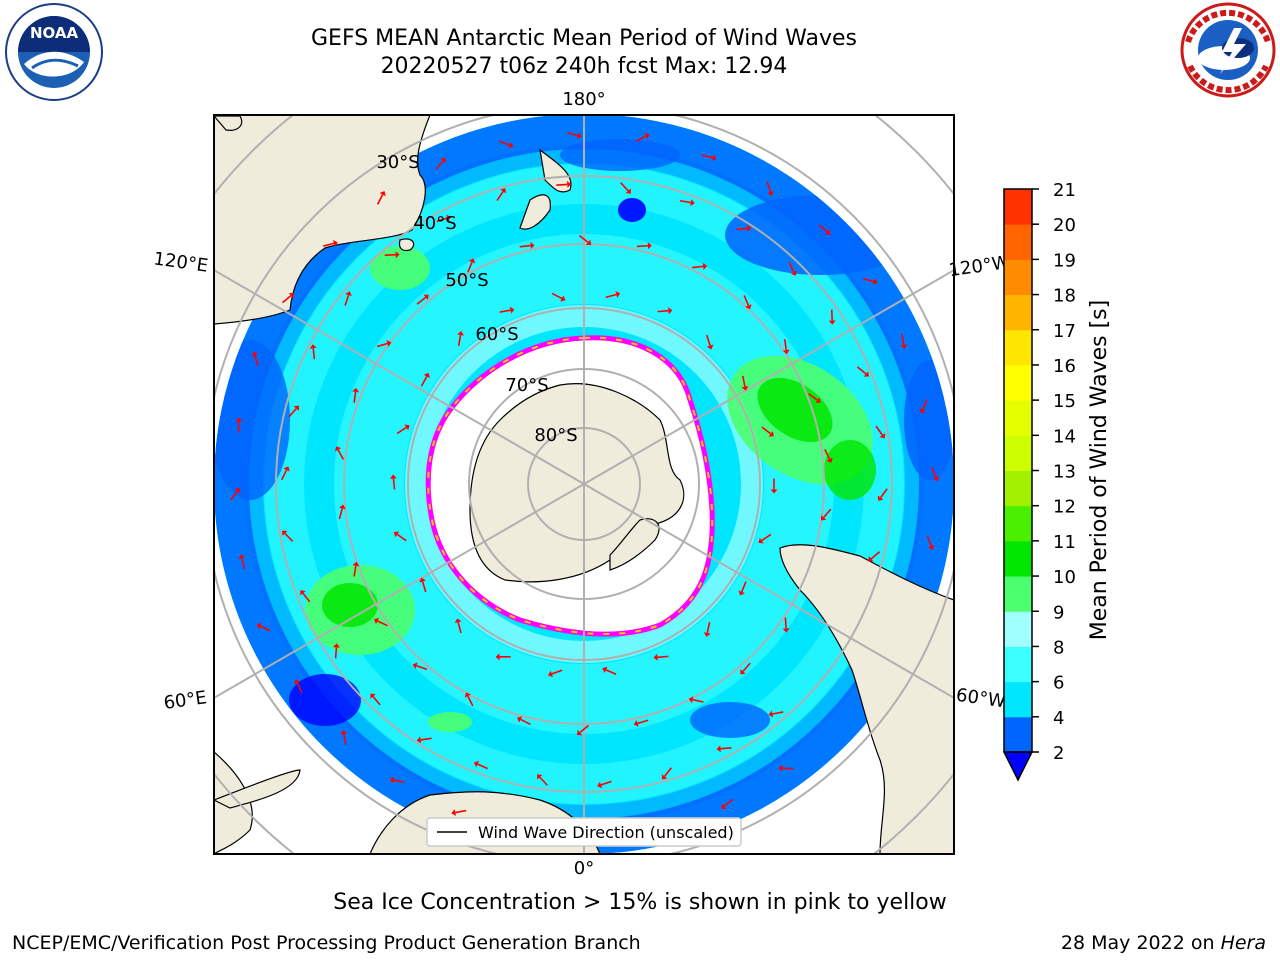 This screenshot has width=1280, height=960. Describe the element at coordinates (535, 212) in the screenshot. I see `new-zealand-south-land` at that location.